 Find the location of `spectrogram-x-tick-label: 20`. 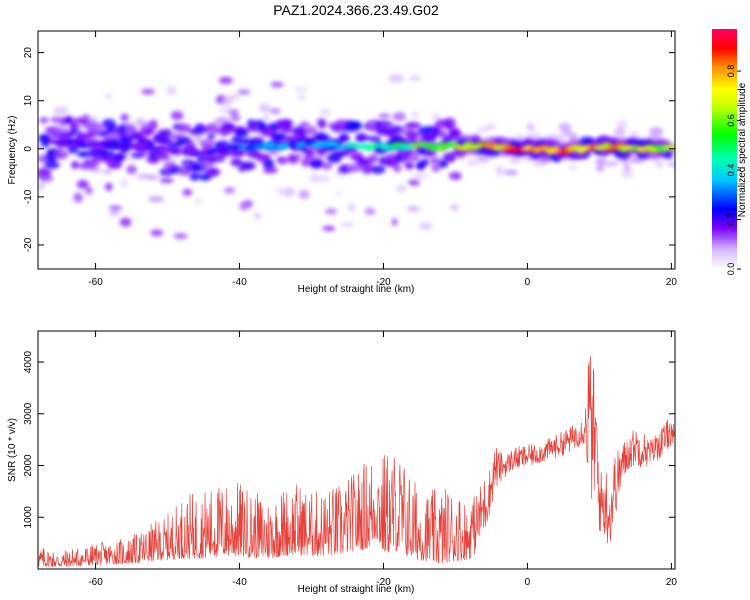

spectrogram-x-tick-label: 20 is located at coordinates (672, 282).